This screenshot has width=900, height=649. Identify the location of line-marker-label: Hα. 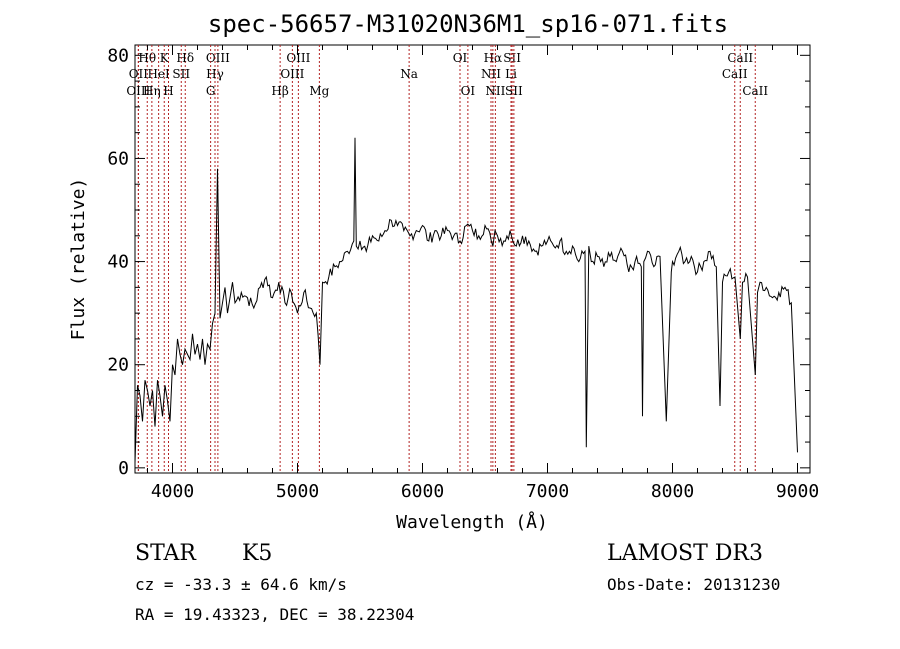
(493, 58).